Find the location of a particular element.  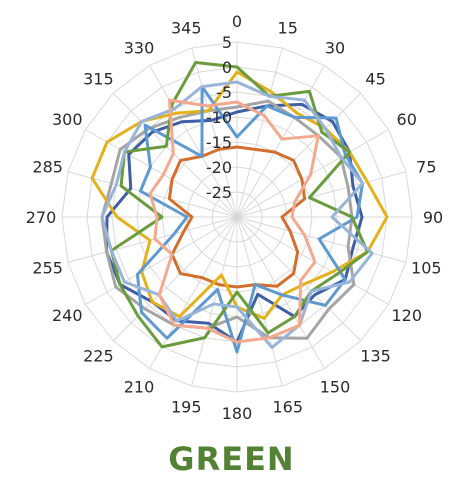

angle-label: 30 is located at coordinates (335, 47).